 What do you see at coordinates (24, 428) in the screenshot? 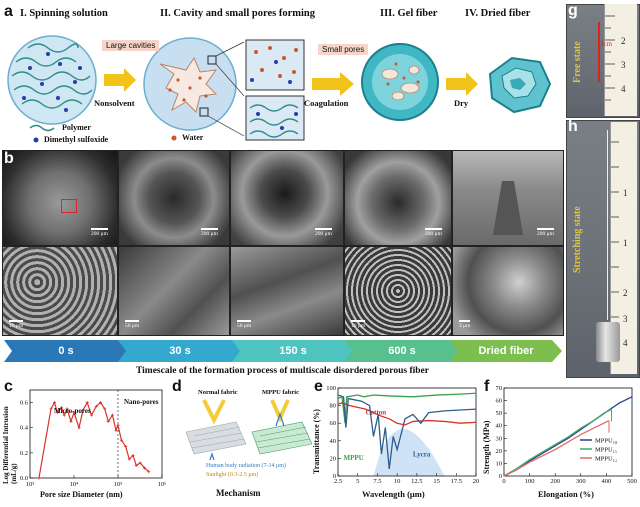
I see `chart-c-ytick-label: 0.4` at bounding box center [24, 428].